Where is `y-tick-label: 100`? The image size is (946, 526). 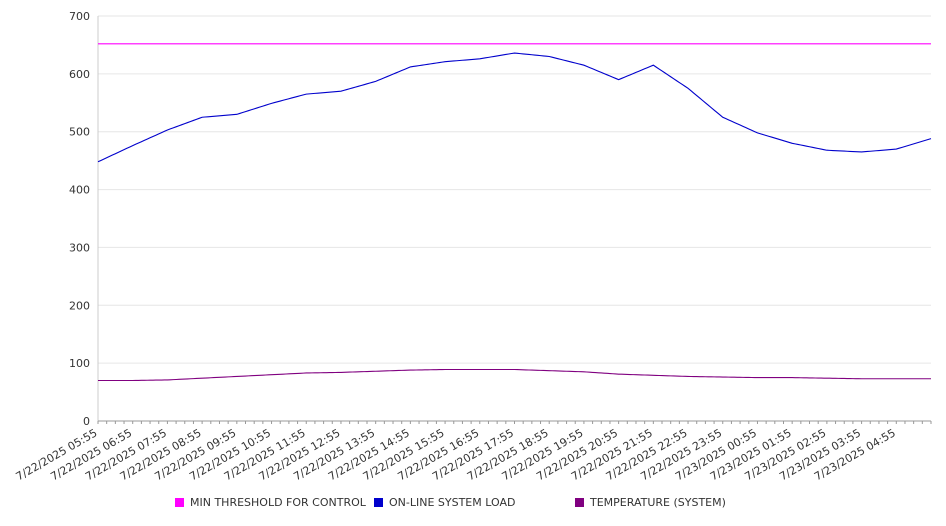
y-tick-label: 100 is located at coordinates (79, 363).